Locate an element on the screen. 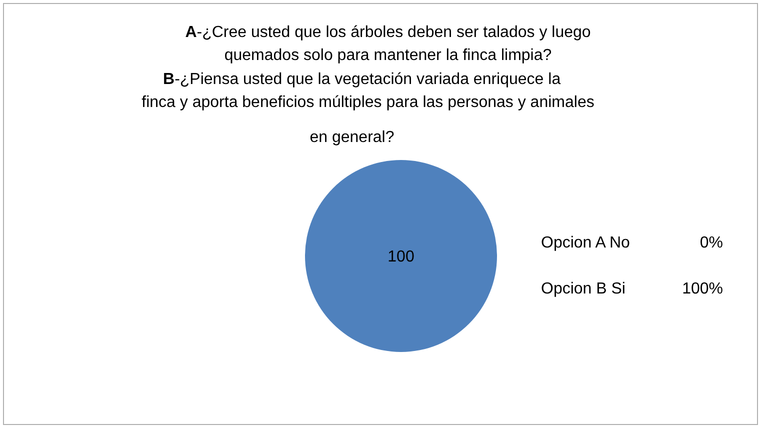 The width and height of the screenshot is (778, 431). data-label: 100 is located at coordinates (401, 257).